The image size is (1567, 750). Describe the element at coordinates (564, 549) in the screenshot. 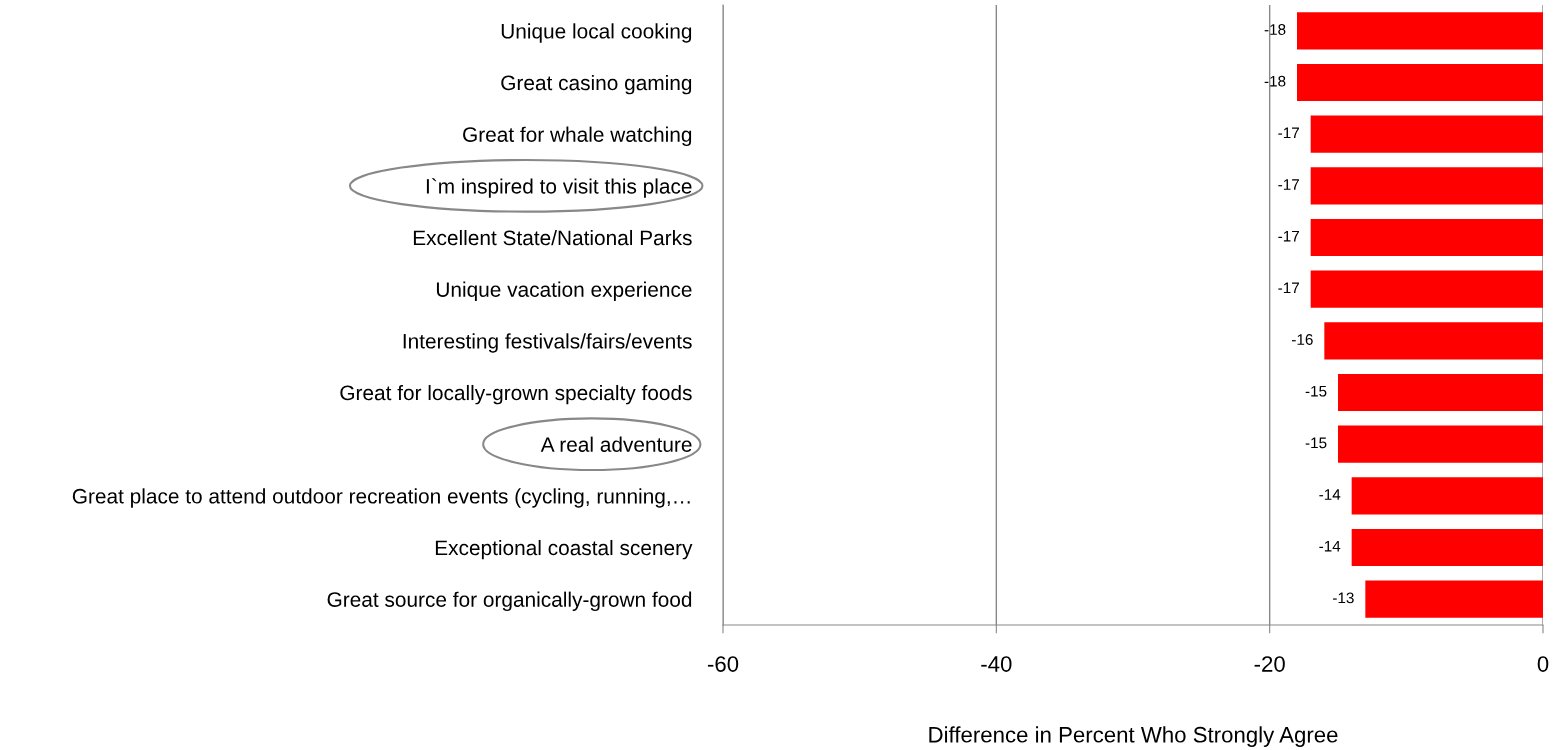

I see `y-tick-label: Exceptional coastal scenery` at that location.